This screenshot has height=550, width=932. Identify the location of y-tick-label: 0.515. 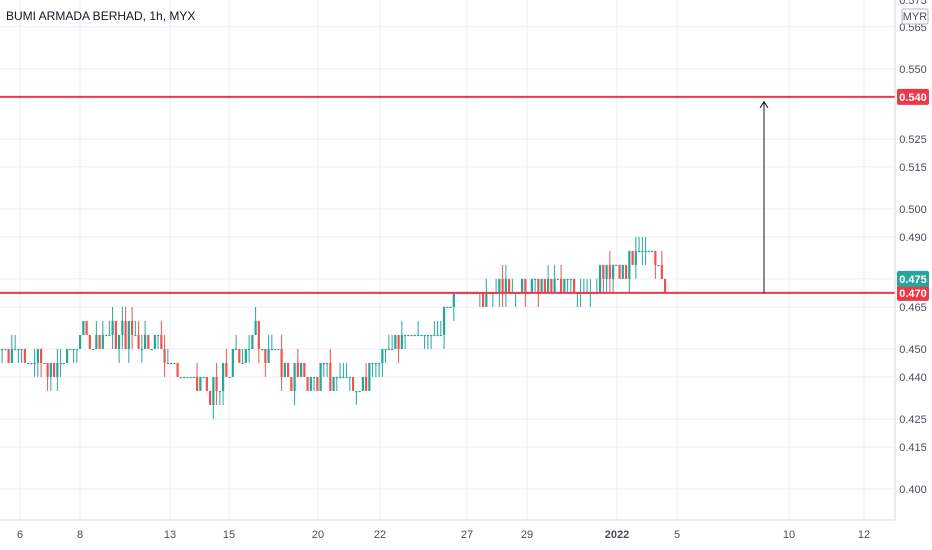
(913, 168).